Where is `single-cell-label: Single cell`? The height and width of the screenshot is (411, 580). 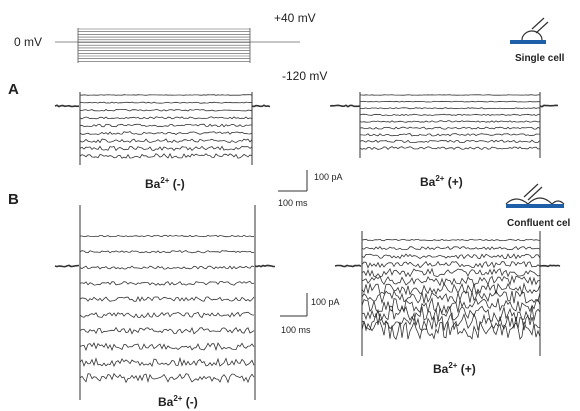
single-cell-label: Single cell is located at coordinates (540, 58).